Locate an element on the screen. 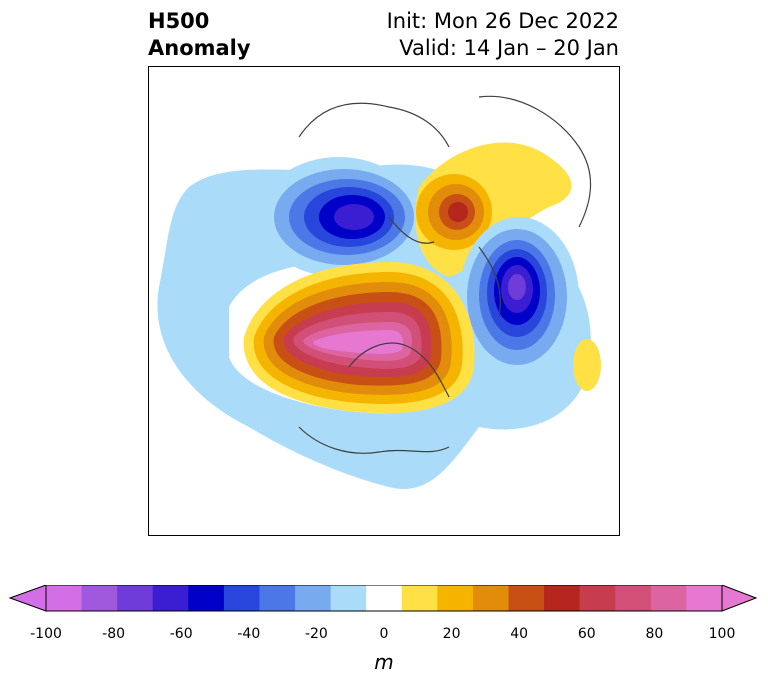 The height and width of the screenshot is (686, 768). colorbar-tick-label: -20 is located at coordinates (316, 634).